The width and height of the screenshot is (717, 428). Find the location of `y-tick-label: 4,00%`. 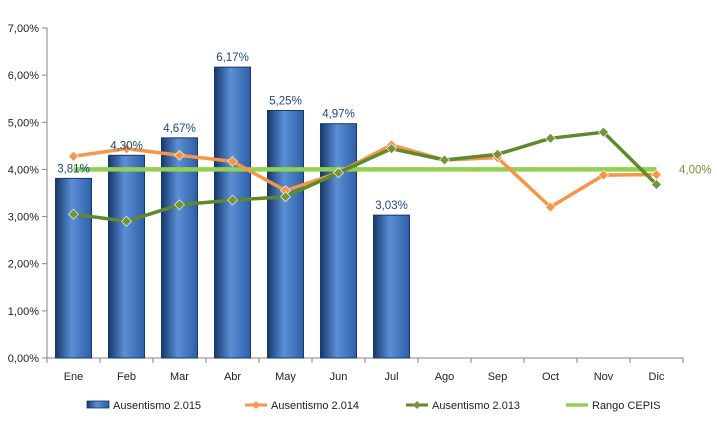

y-tick-label: 4,00% is located at coordinates (23, 170).